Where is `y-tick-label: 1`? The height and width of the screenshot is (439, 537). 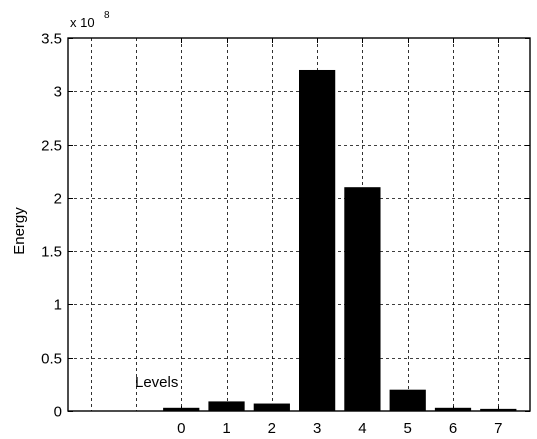 y-tick-label: 1 is located at coordinates (58, 305).